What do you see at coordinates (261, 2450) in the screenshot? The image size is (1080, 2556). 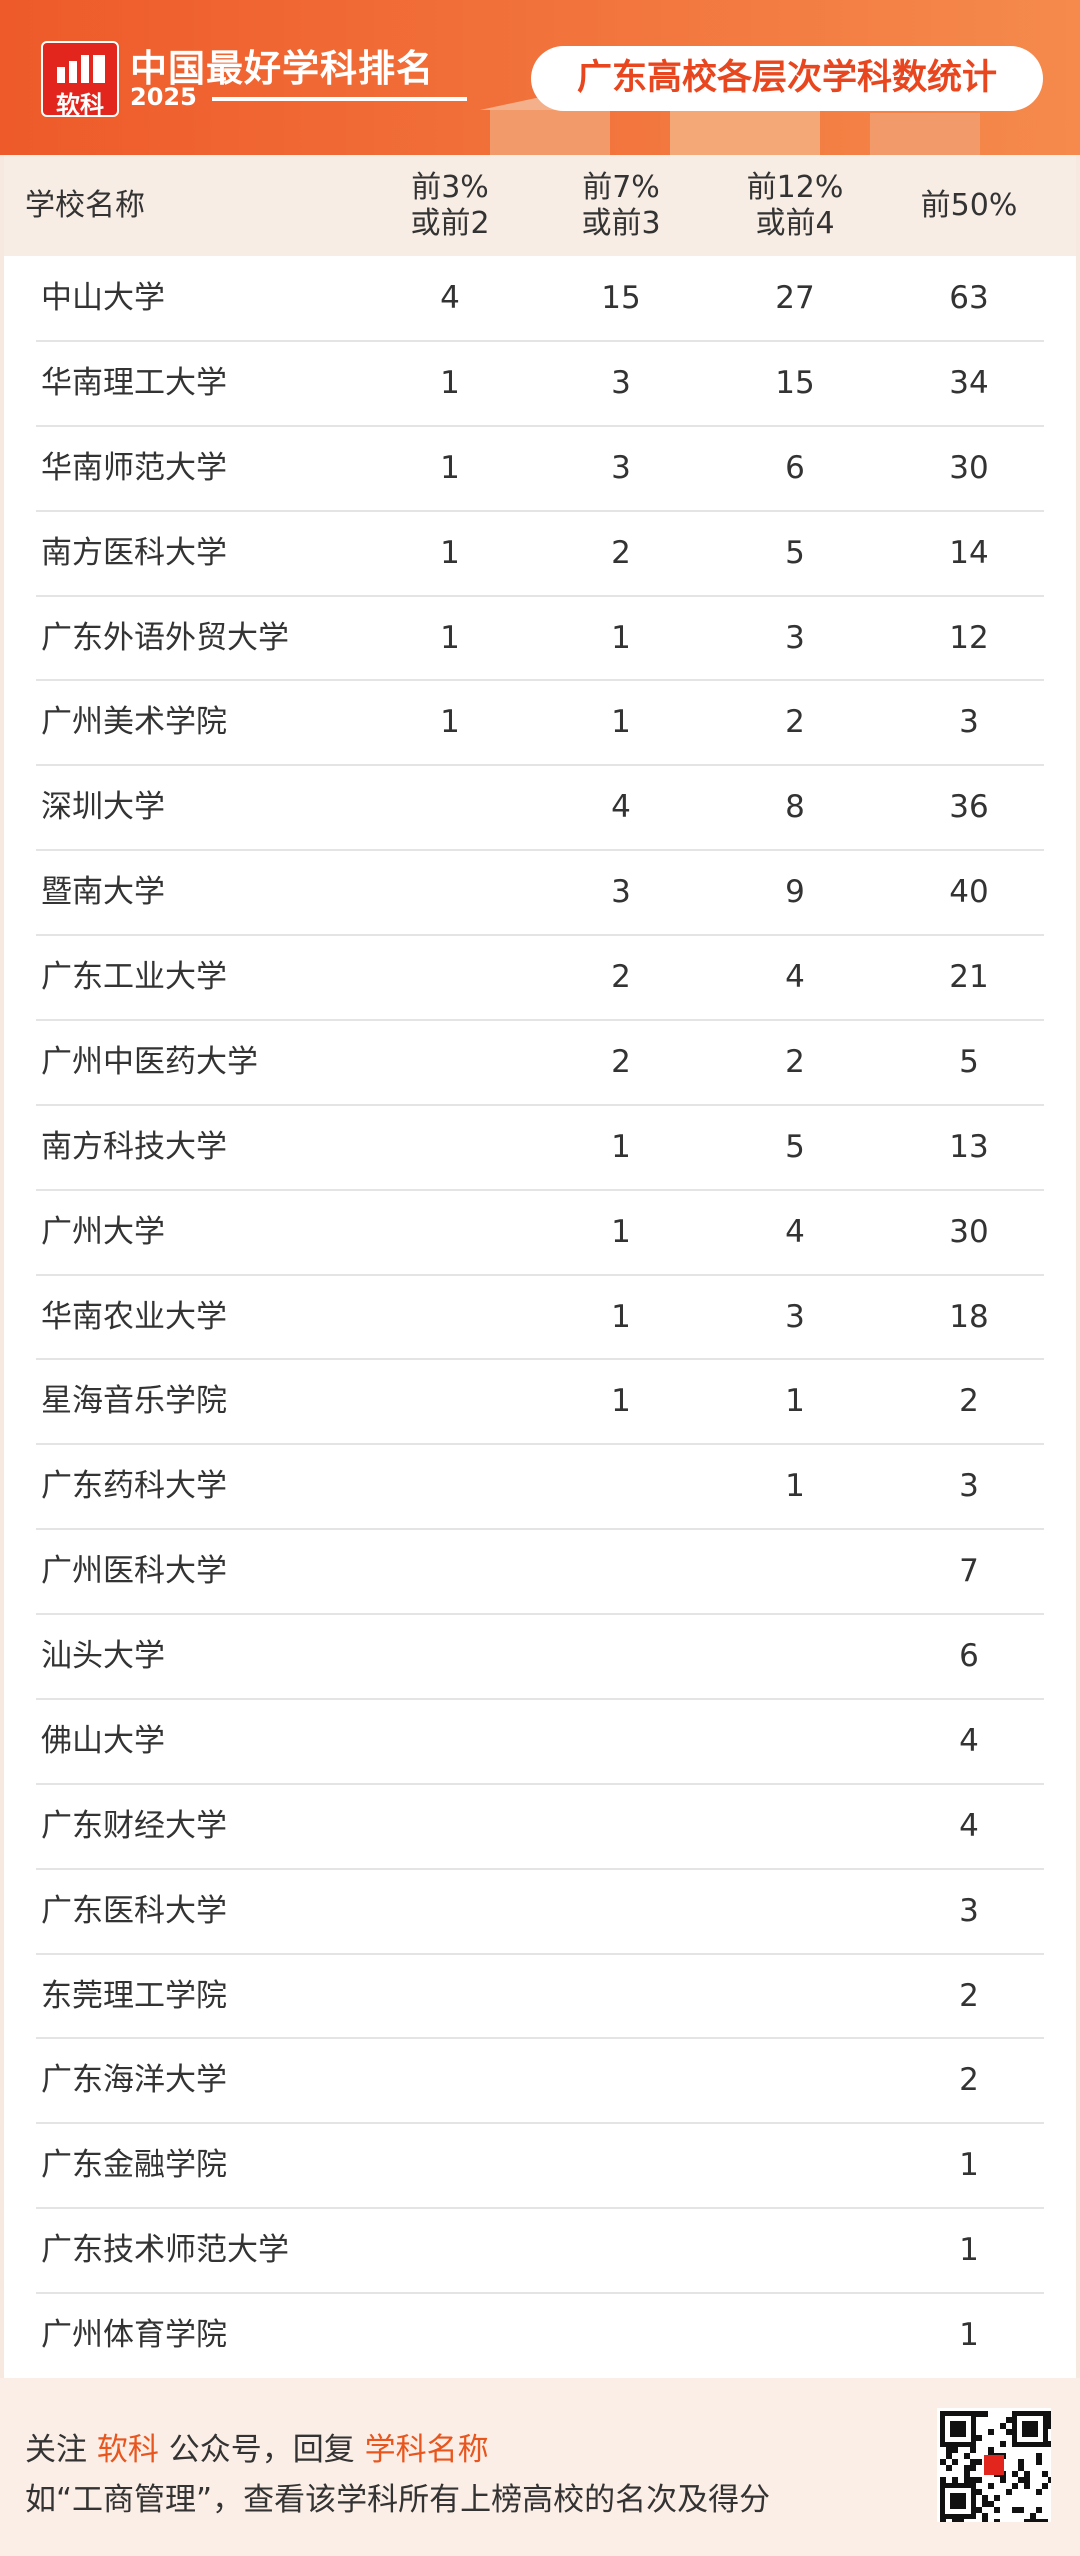 I see `footer-text: 公众号，回复` at bounding box center [261, 2450].